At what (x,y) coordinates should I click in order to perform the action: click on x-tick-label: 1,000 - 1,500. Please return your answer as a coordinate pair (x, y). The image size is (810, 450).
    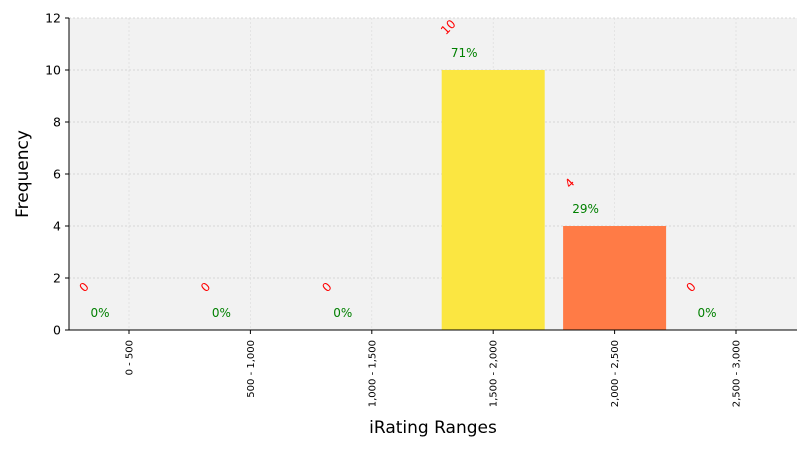
    Looking at the image, I should click on (372, 373).